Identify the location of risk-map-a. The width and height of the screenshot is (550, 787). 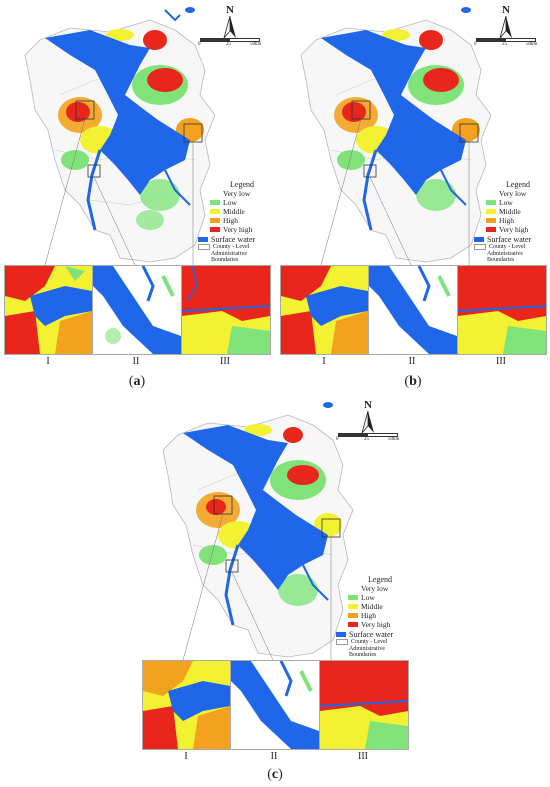
(120, 136).